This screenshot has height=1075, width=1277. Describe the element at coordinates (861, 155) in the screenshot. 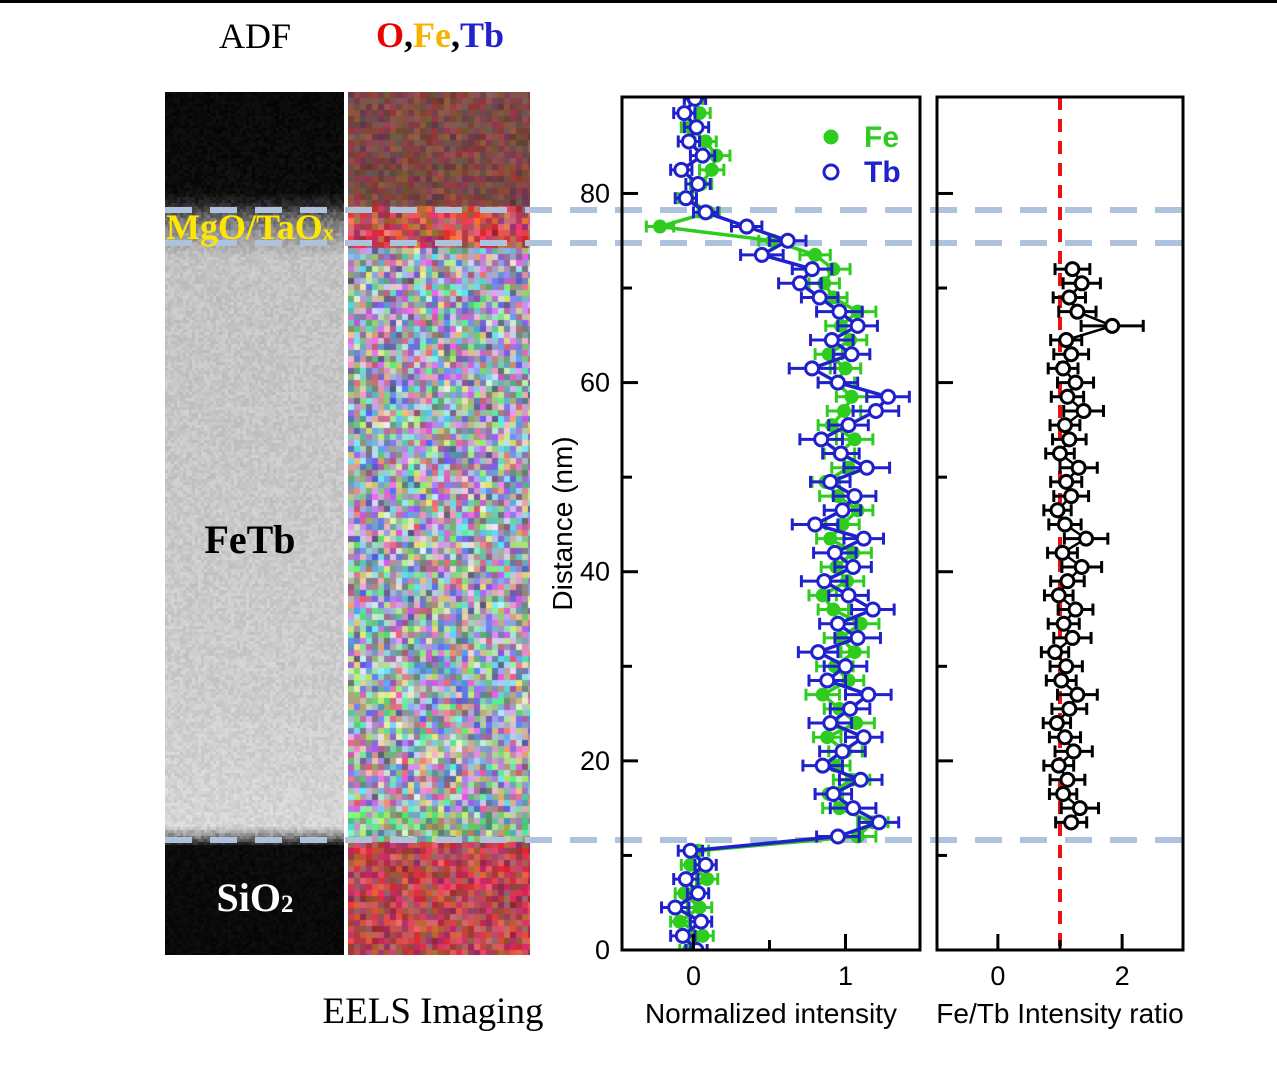

I see `legend: FeTb` at that location.